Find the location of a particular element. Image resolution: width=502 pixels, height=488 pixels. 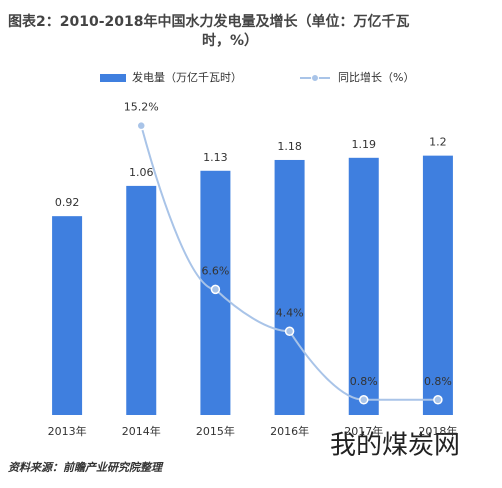

x-tick-label: 2018年 is located at coordinates (437, 431).